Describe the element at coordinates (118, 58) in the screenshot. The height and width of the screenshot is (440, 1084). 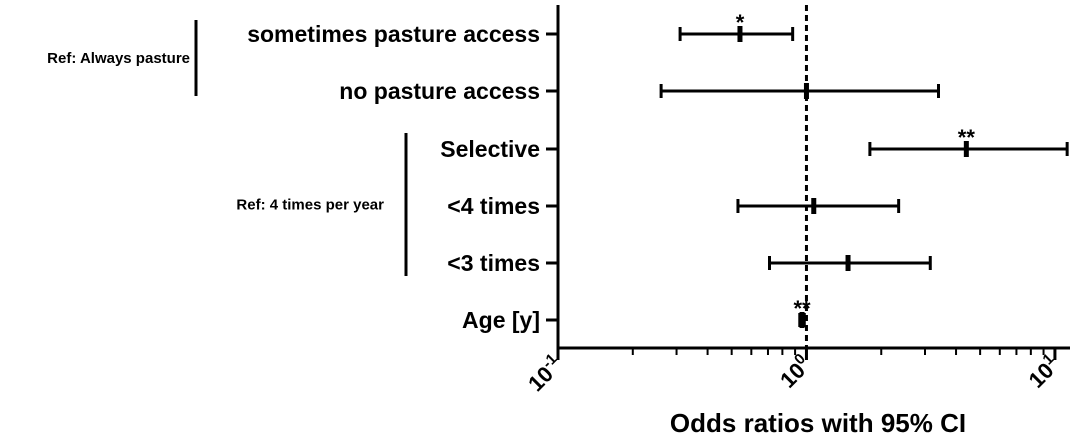
I see `group-reference-label: Ref: Always pasture` at that location.